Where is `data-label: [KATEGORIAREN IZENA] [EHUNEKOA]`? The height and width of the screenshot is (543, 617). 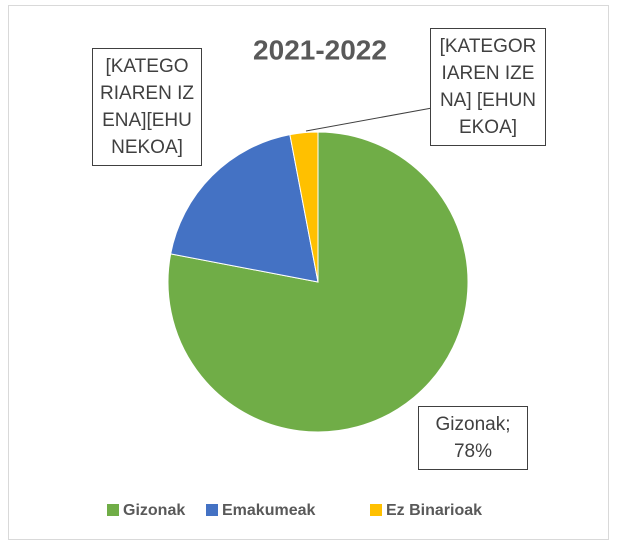
data-label: [KATEGORIAREN IZENA] [EHUNEKOA] is located at coordinates (488, 87).